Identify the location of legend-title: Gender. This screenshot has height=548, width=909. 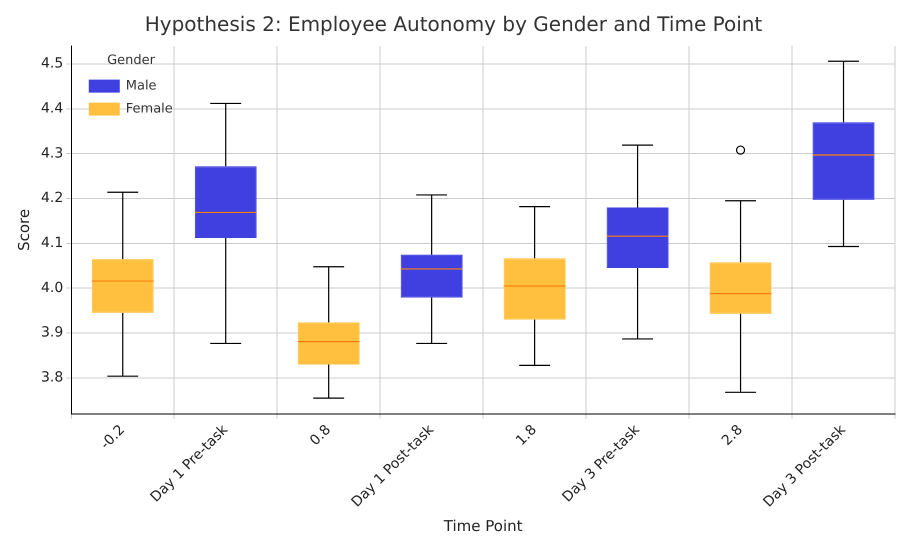
(131, 60).